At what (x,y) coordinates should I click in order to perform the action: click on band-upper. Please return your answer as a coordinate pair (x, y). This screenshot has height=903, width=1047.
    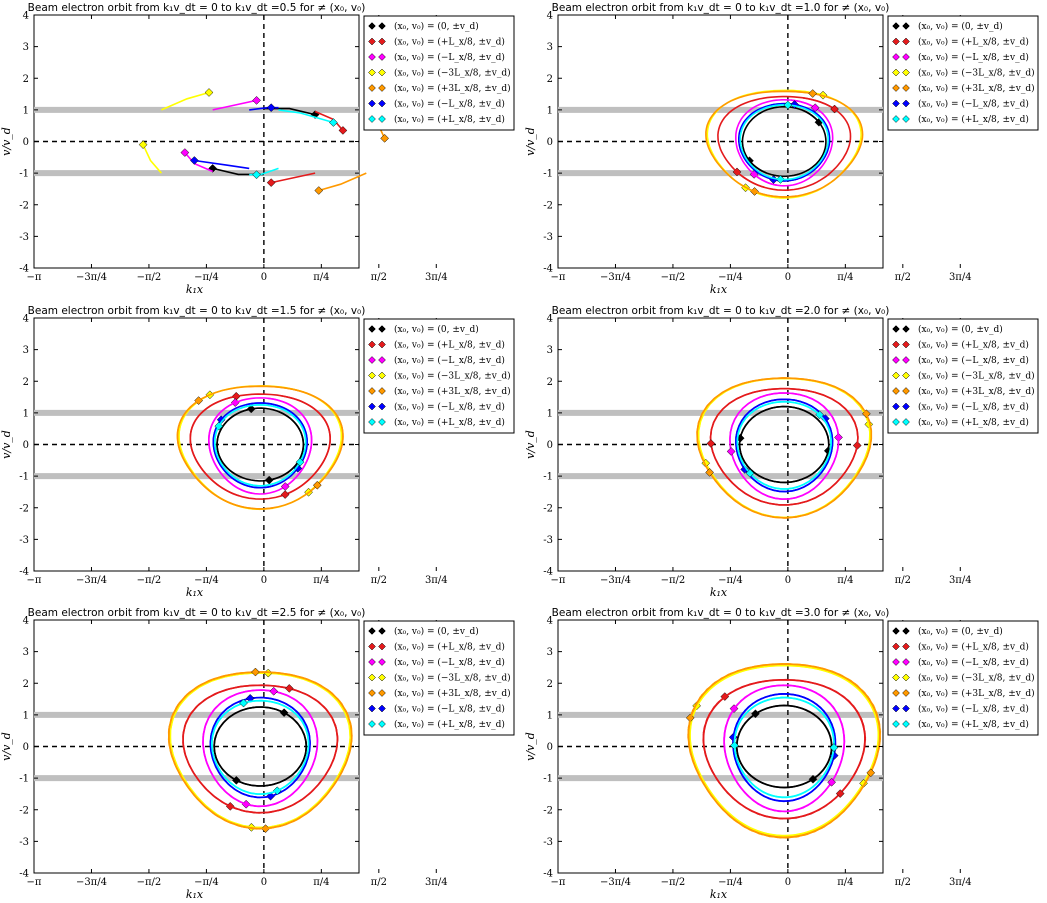
    Looking at the image, I should click on (196, 714).